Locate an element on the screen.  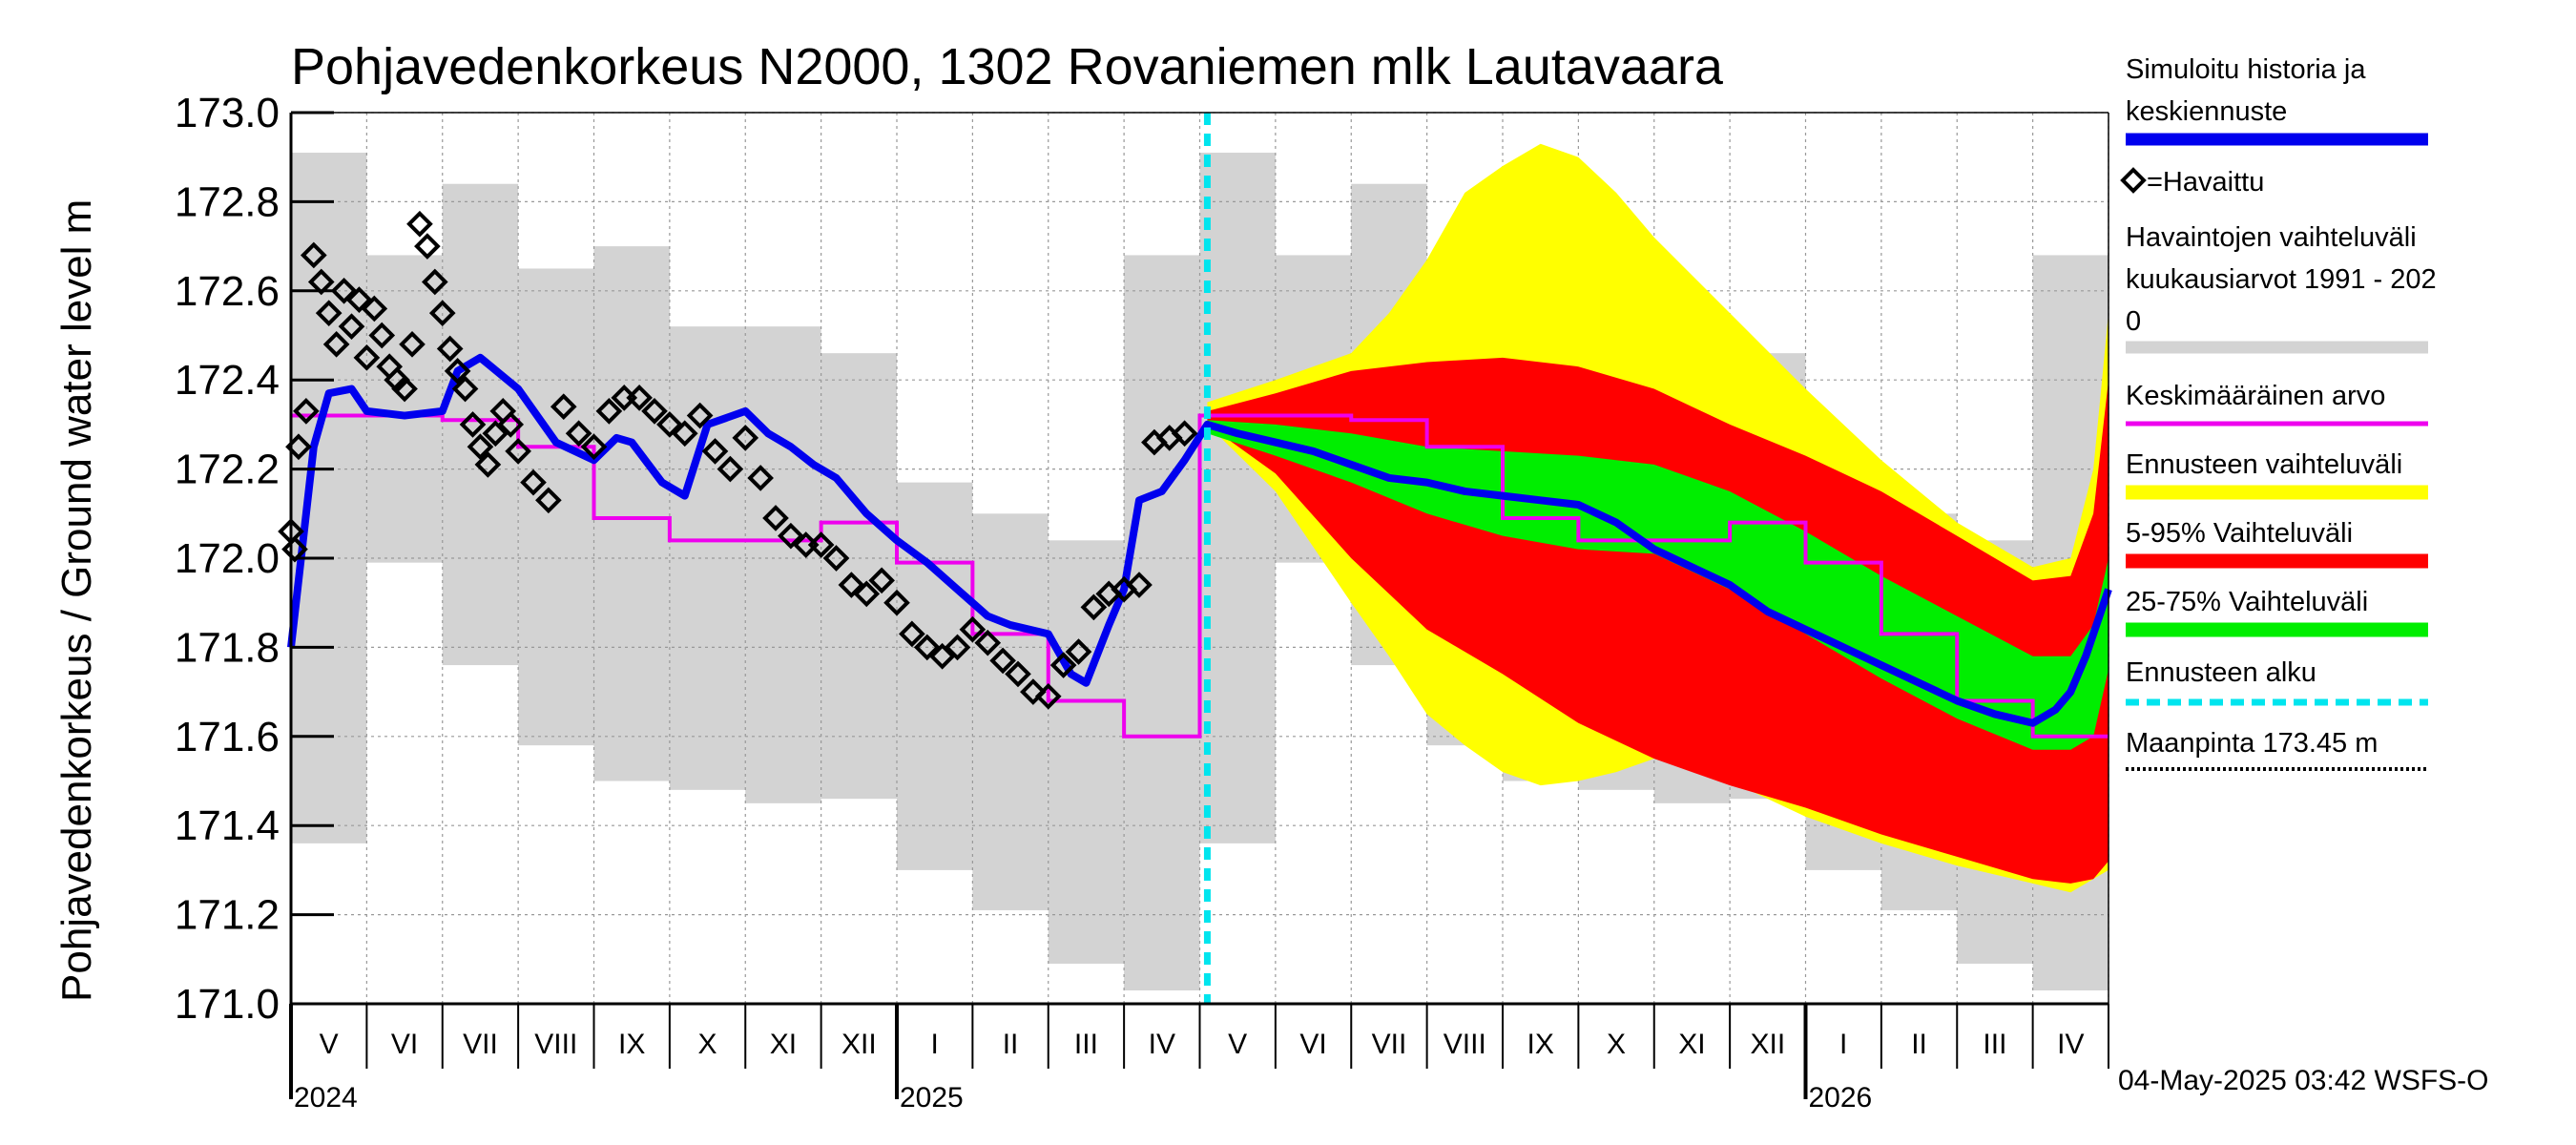
legend-ground-level-label: Maanpinta 173.45 m is located at coordinates (2252, 743).